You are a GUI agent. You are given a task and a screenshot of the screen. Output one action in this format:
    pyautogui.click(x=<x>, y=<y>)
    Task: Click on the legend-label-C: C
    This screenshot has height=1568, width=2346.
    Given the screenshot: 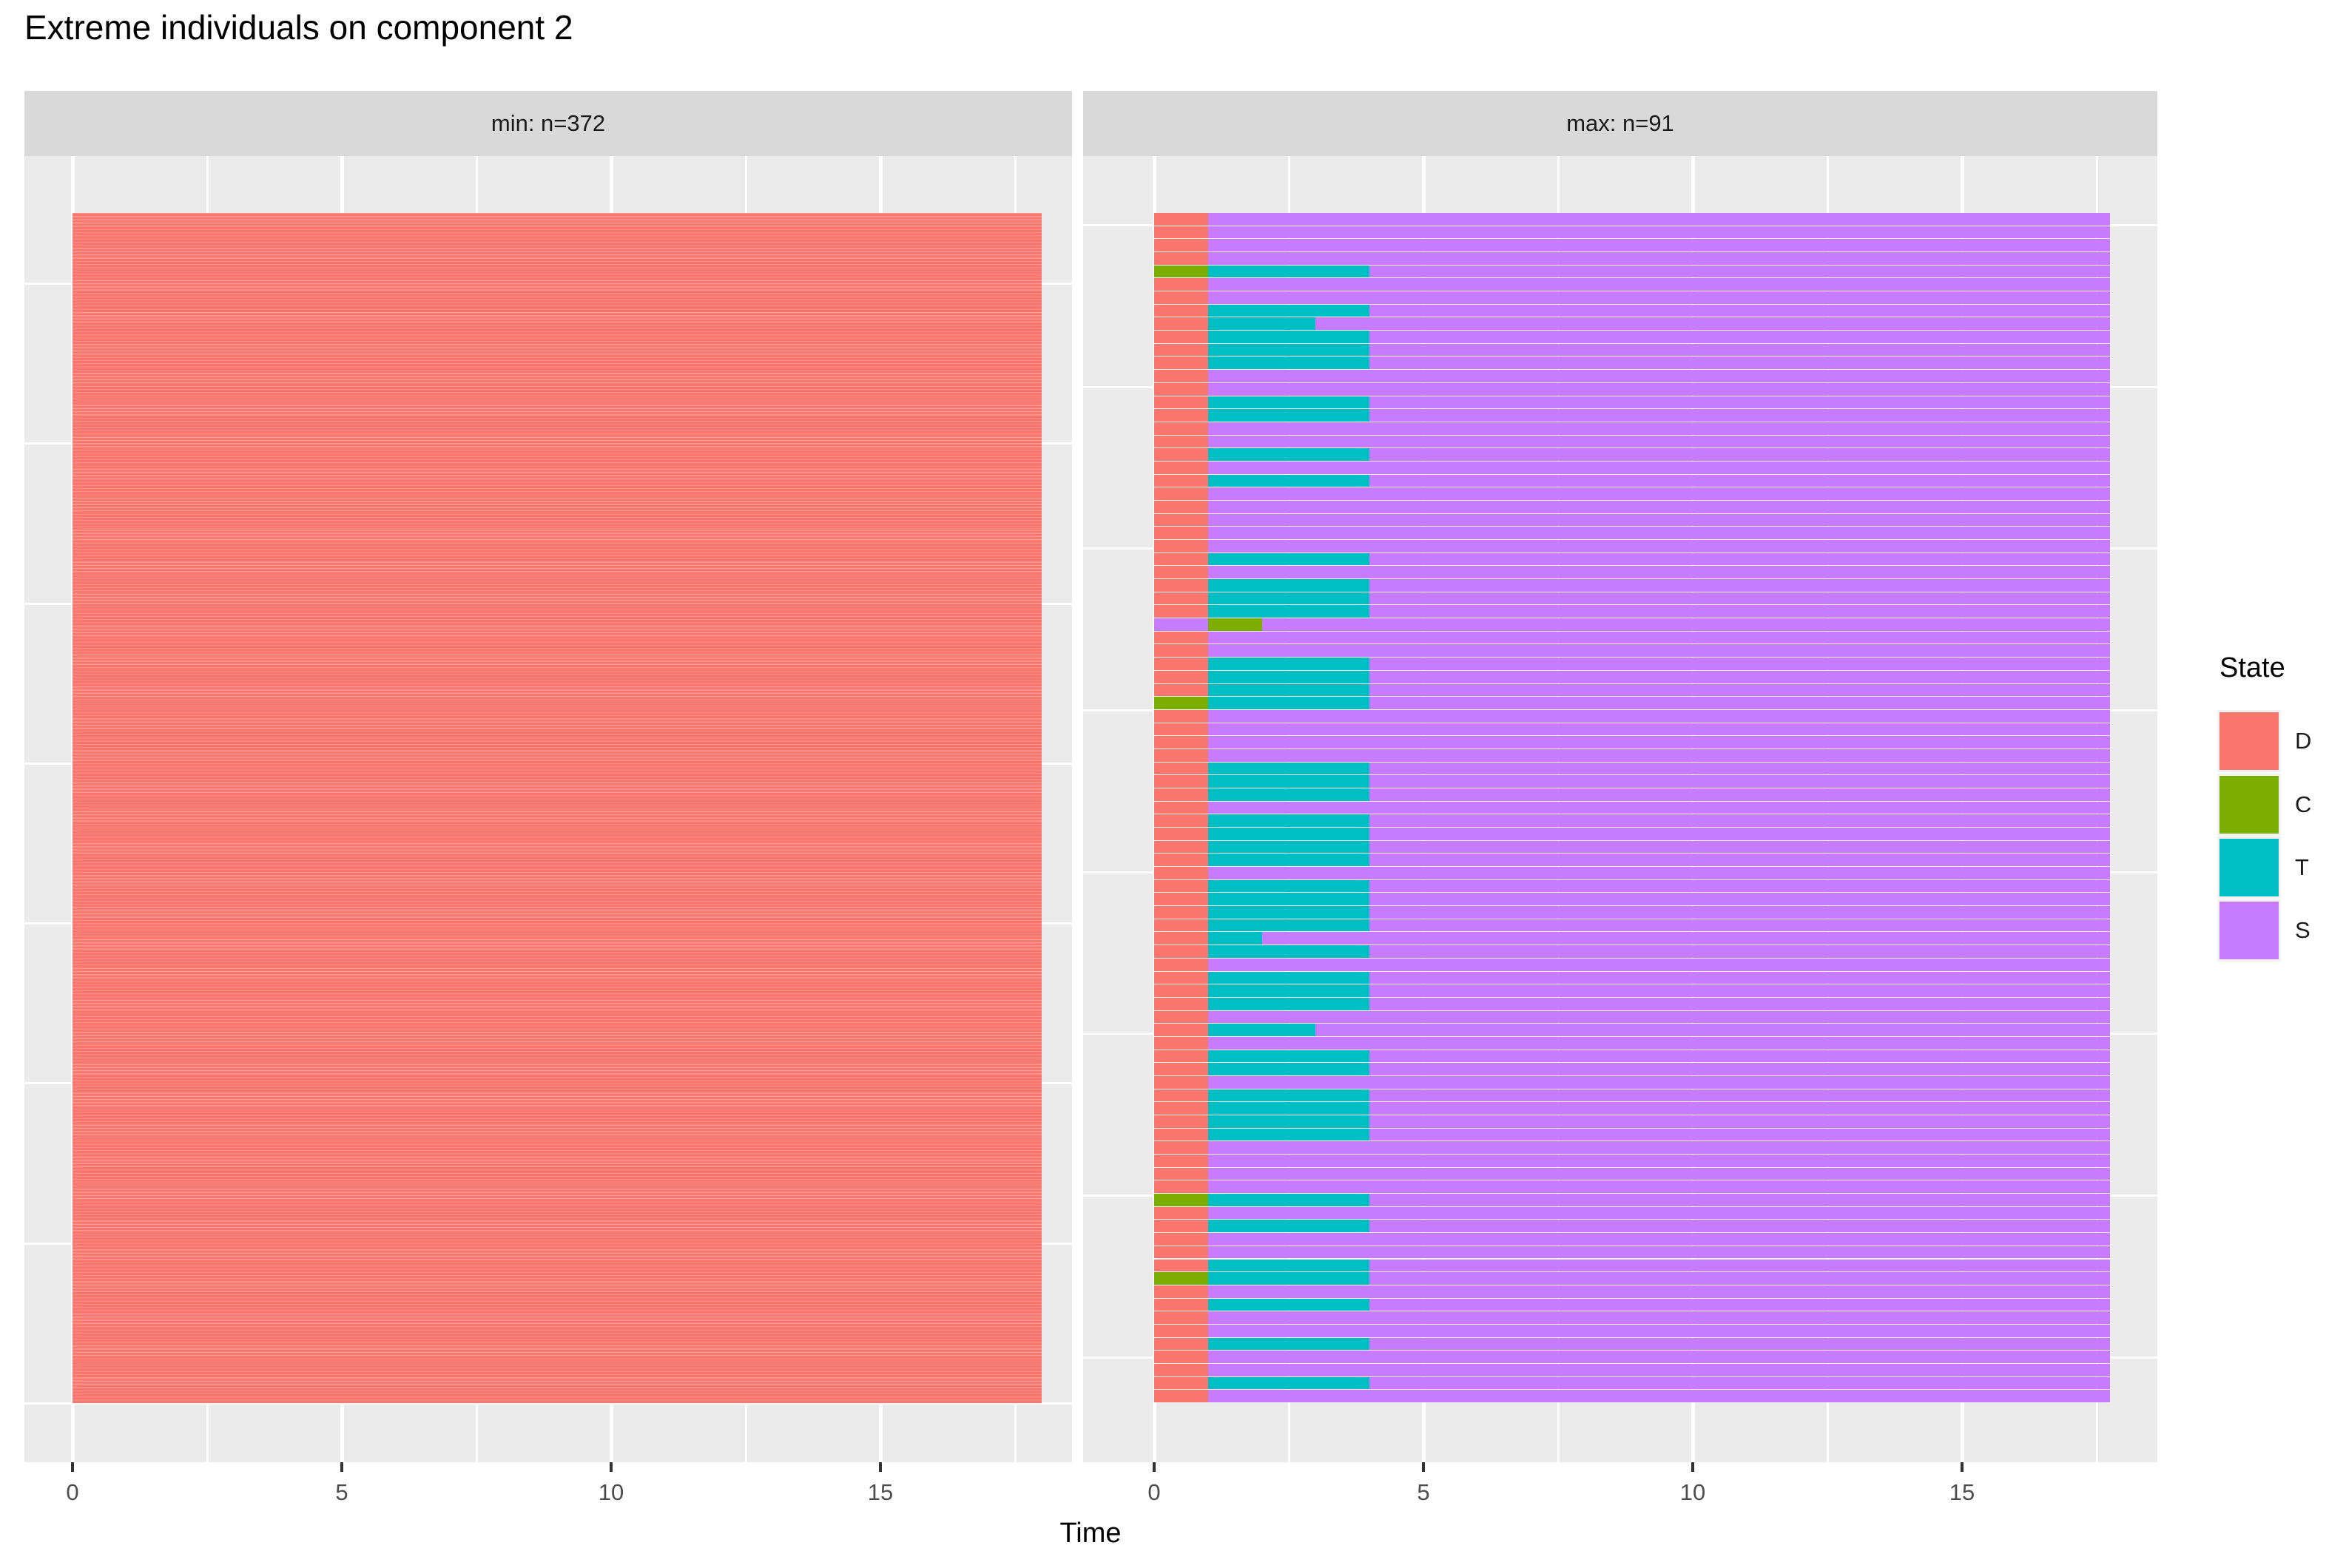 What is the action you would take?
    pyautogui.click(x=2303, y=804)
    